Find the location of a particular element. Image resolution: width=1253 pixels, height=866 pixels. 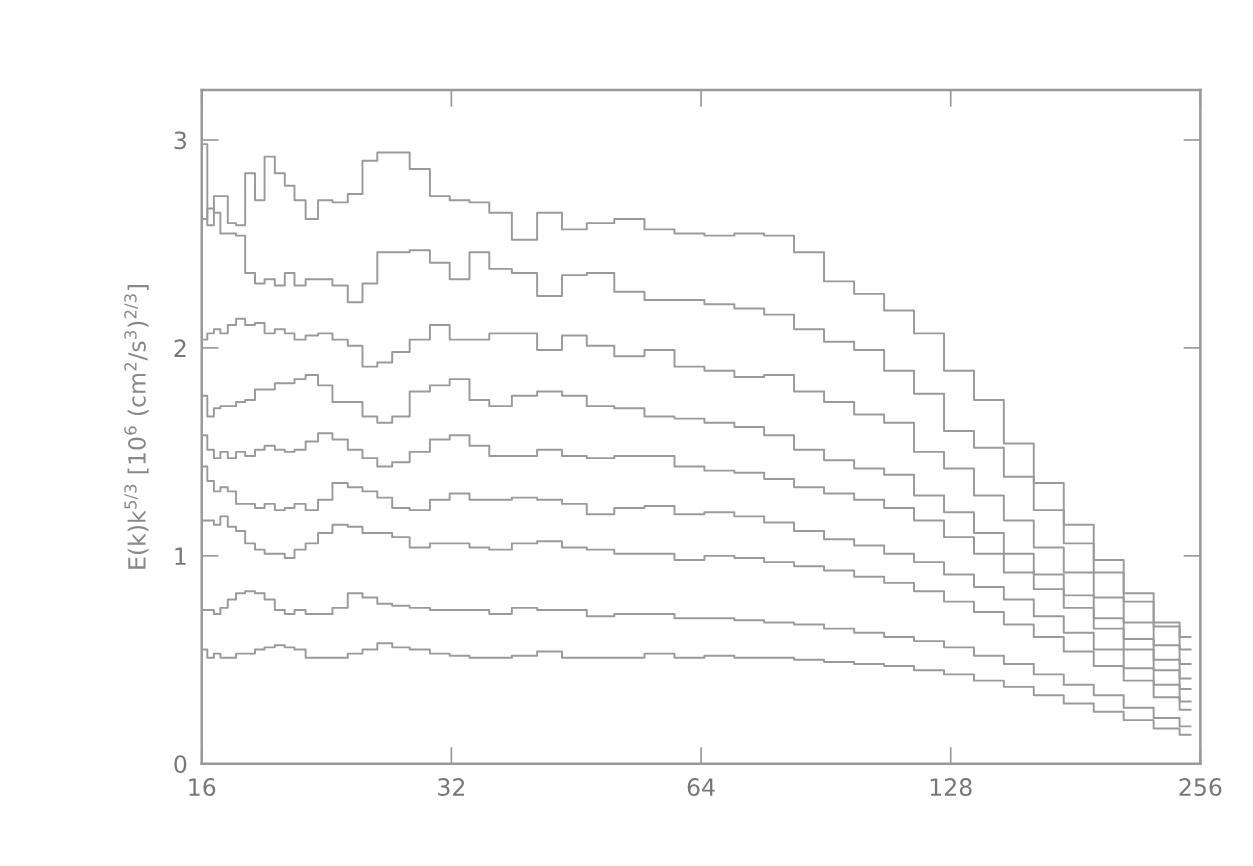

y-tick-label: 1 is located at coordinates (180, 556).